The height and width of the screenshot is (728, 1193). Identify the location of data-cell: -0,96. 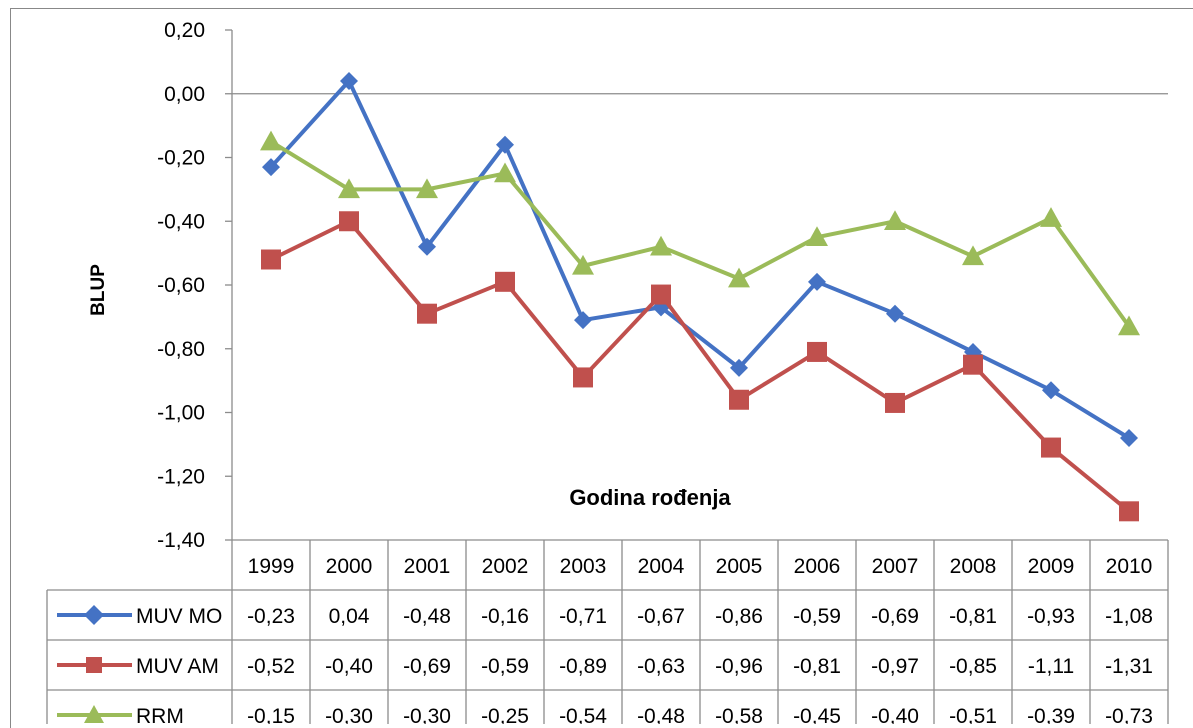
(739, 666).